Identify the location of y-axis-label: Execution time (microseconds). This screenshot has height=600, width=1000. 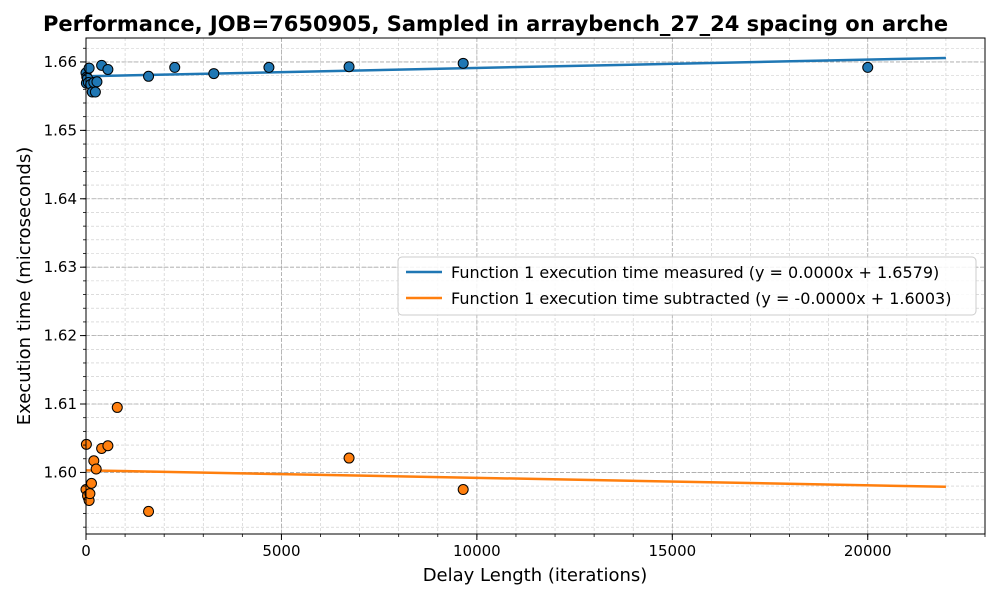
(24, 286).